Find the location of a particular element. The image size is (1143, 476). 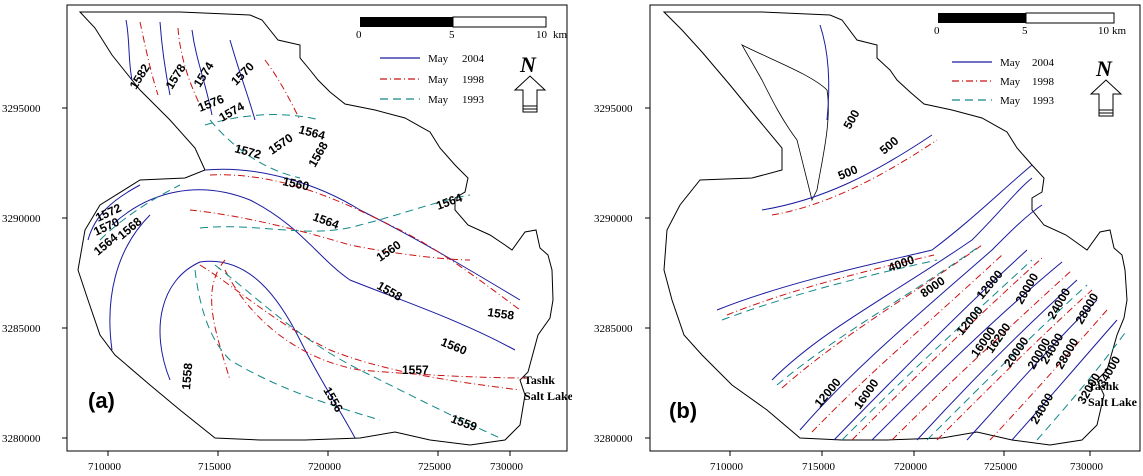

contours-1993 is located at coordinates (924, 344).